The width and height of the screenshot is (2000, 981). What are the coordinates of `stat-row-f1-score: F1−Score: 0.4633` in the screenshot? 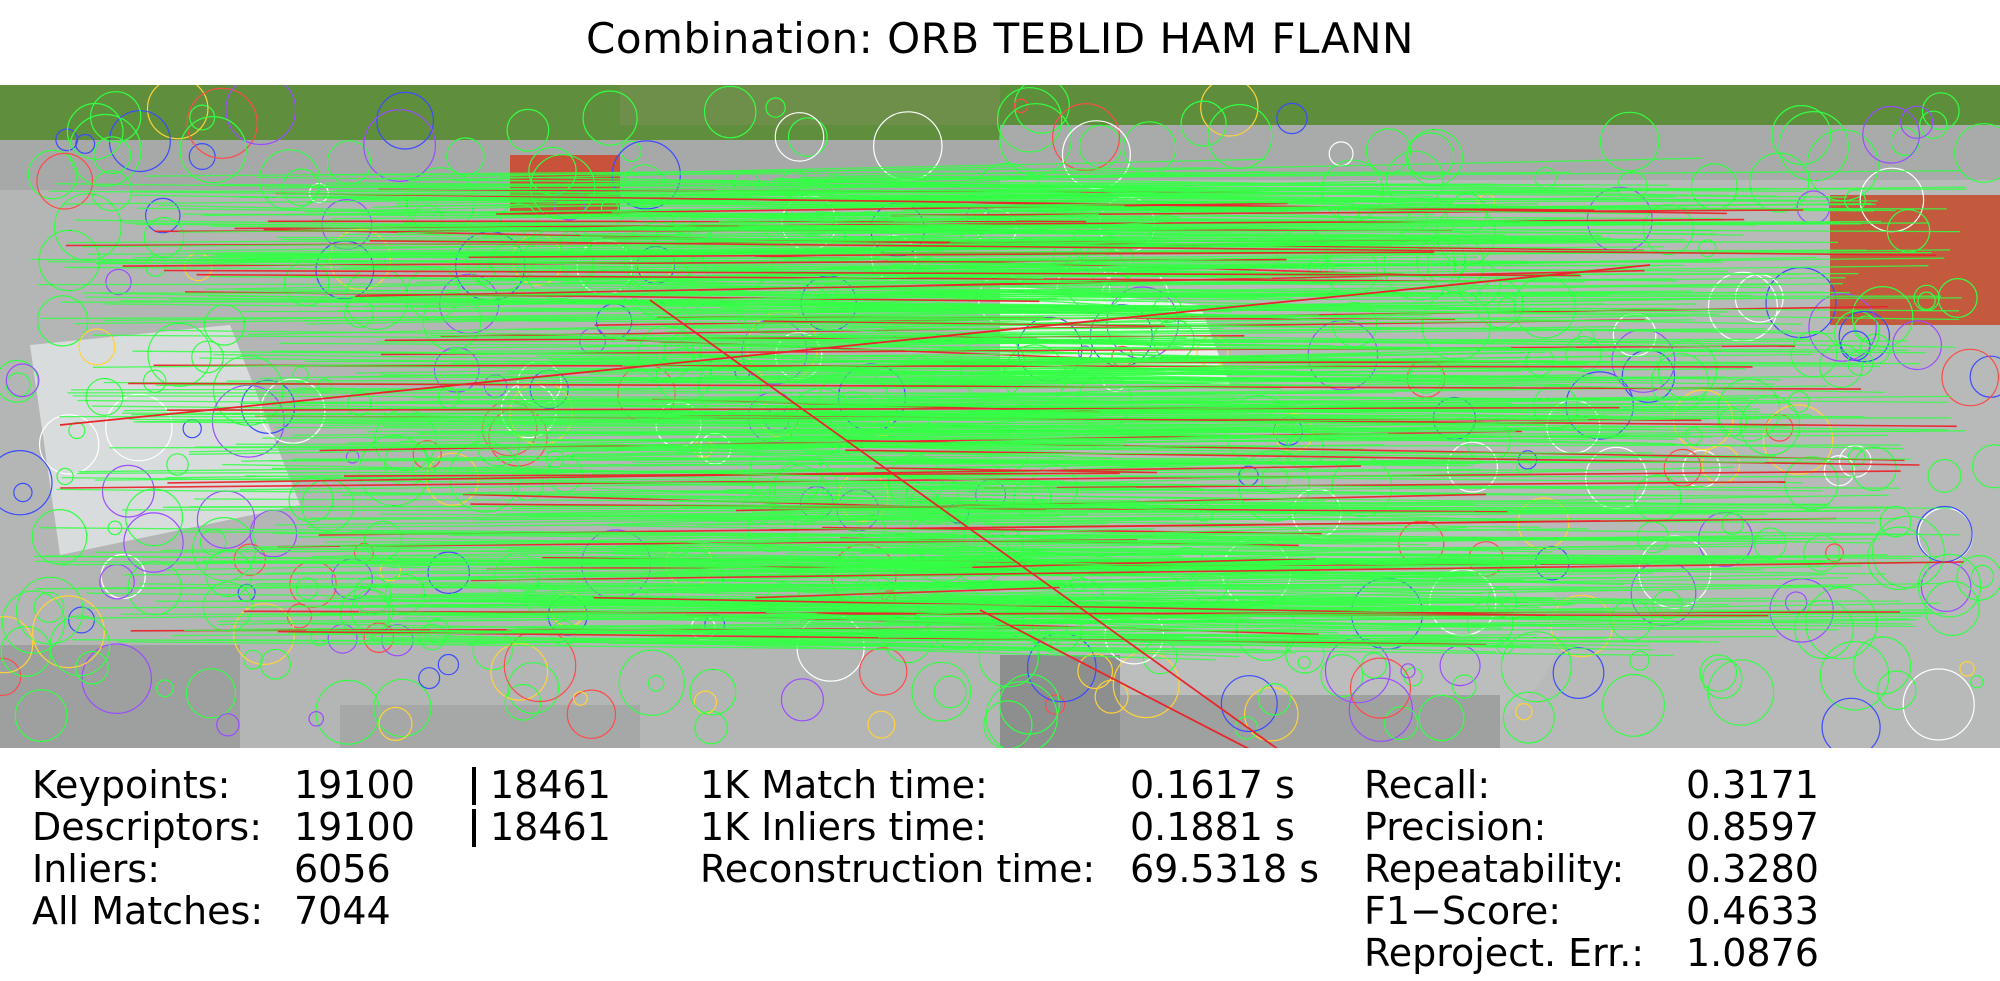 It's located at (1664, 911).